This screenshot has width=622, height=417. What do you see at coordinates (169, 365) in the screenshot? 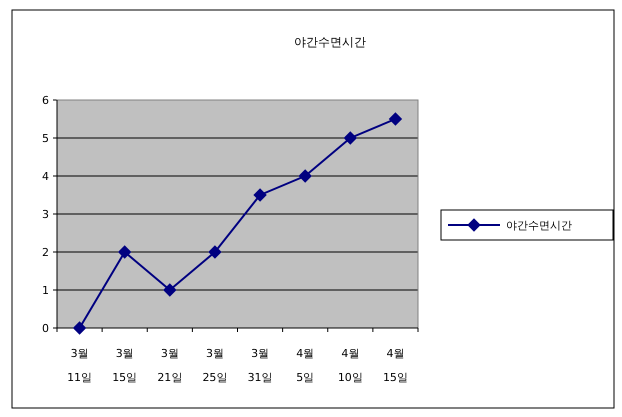
I see `x-tick-label: 3월 21일` at bounding box center [169, 365].